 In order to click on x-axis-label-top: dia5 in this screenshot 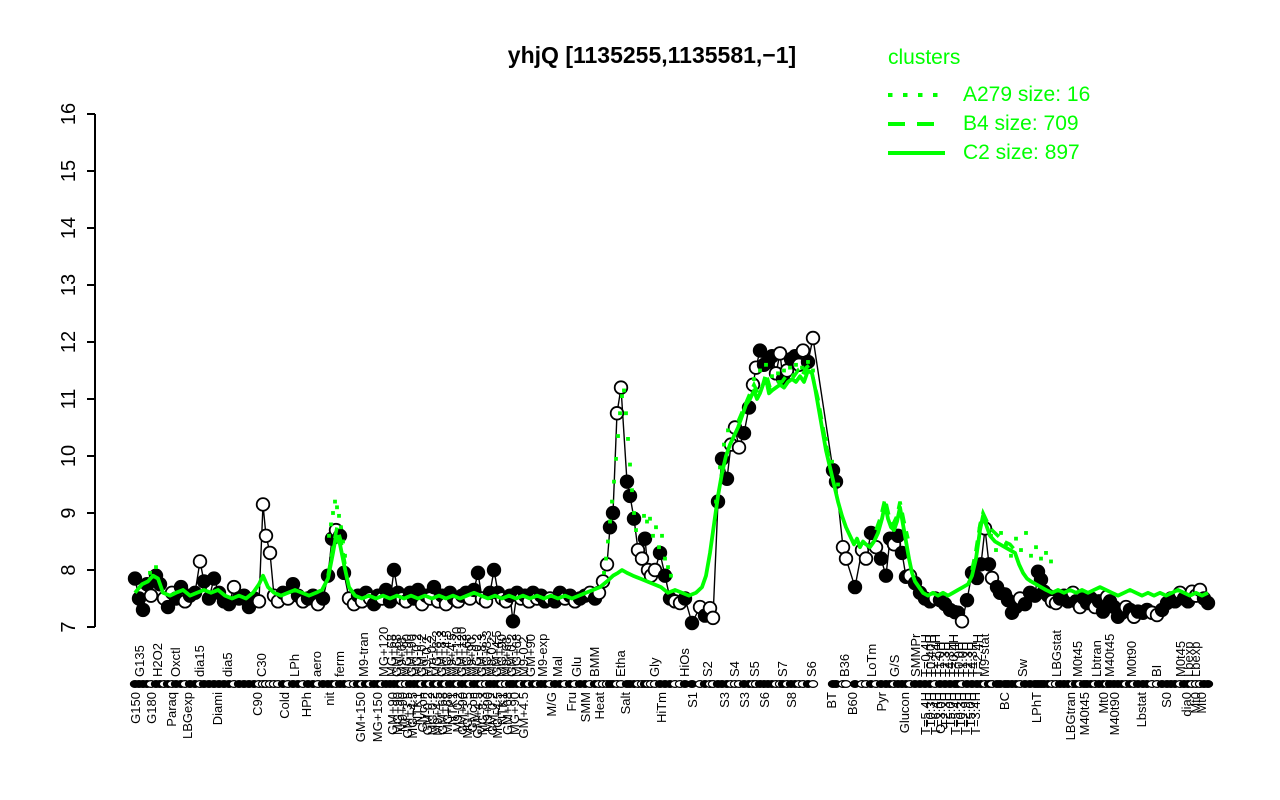, I will do `click(227, 664)`.